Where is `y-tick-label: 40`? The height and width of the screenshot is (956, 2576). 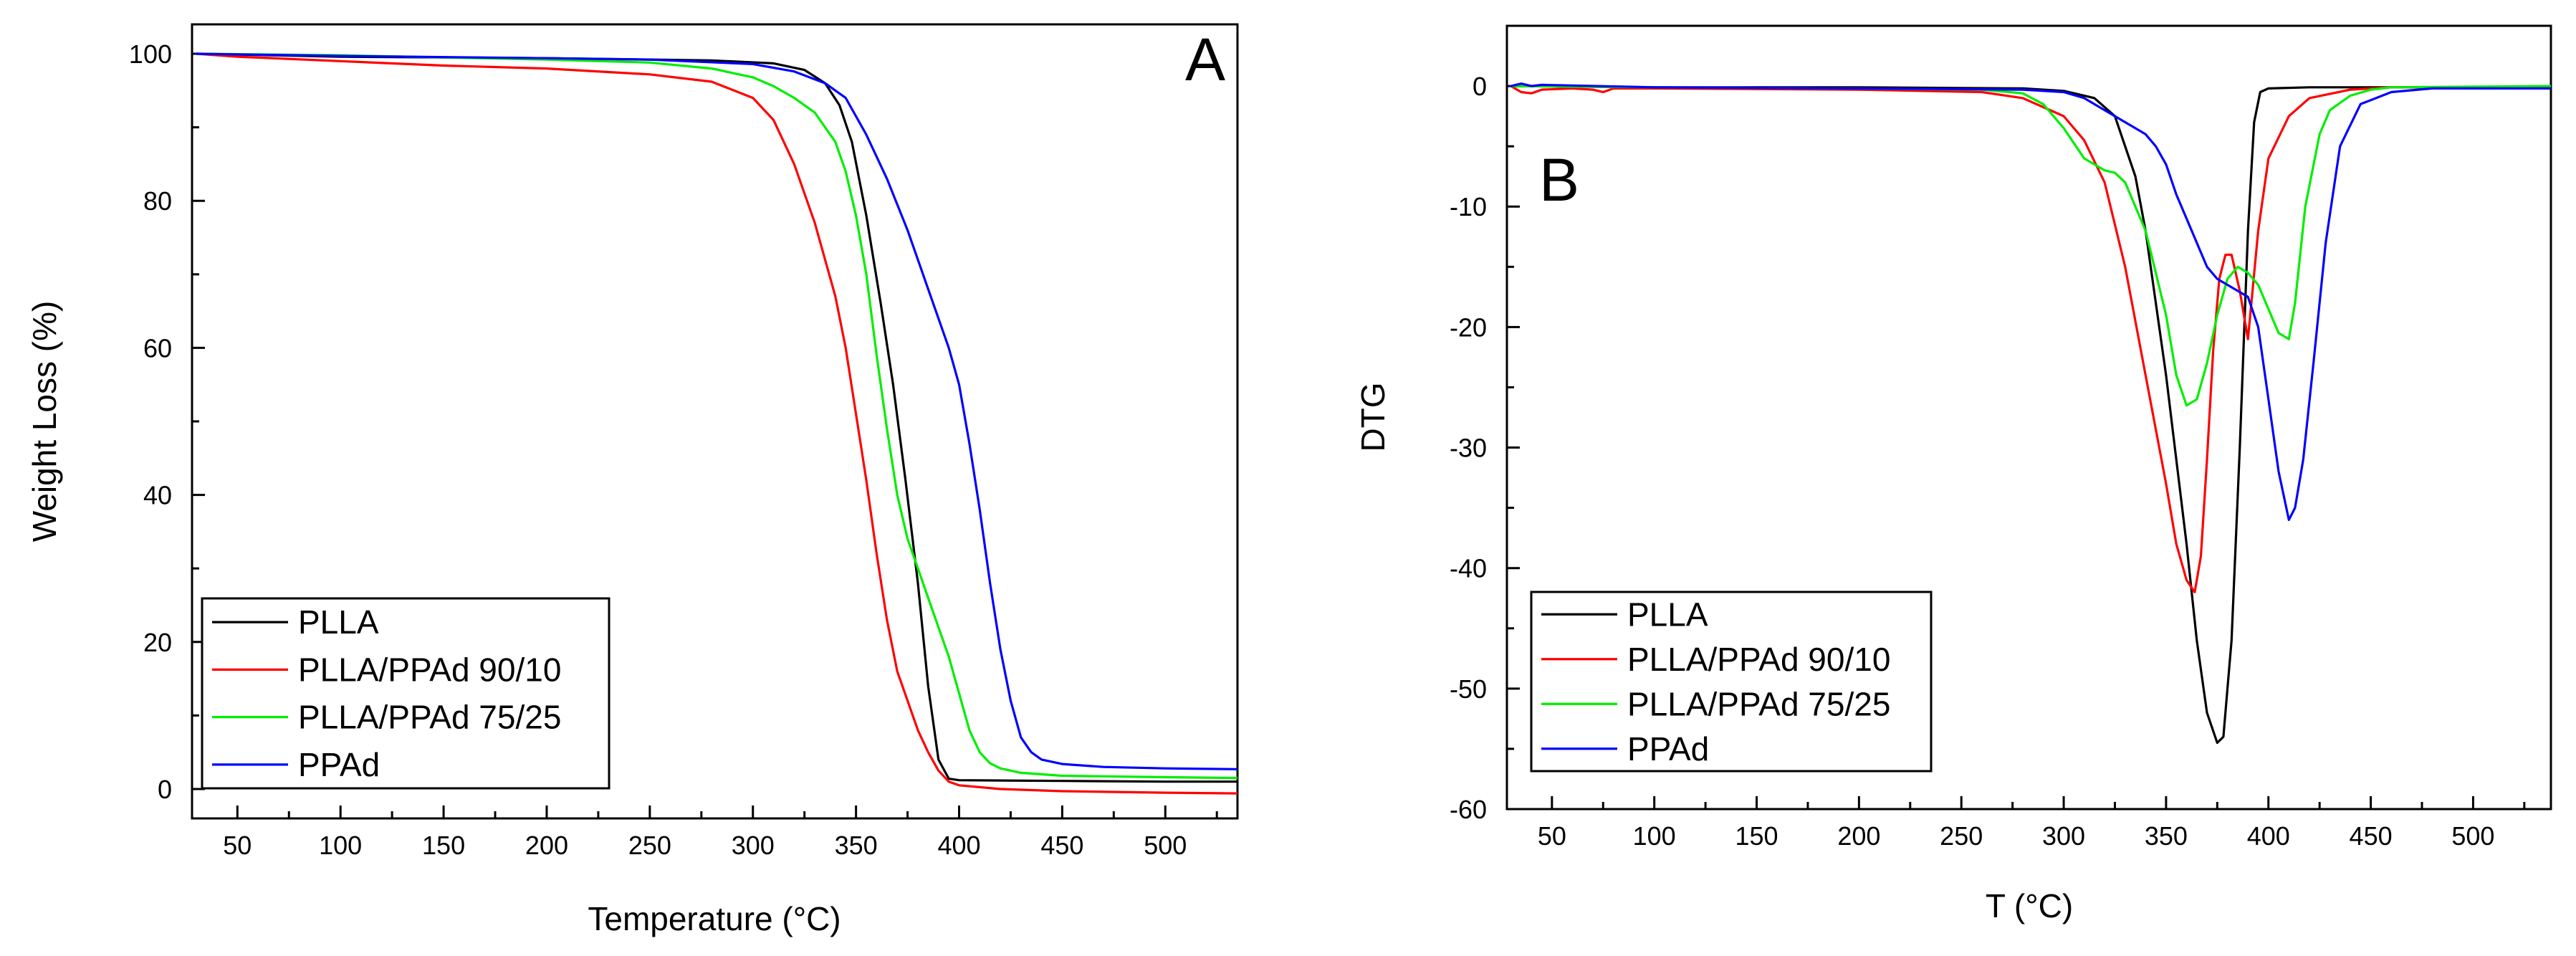 y-tick-label: 40 is located at coordinates (157, 495).